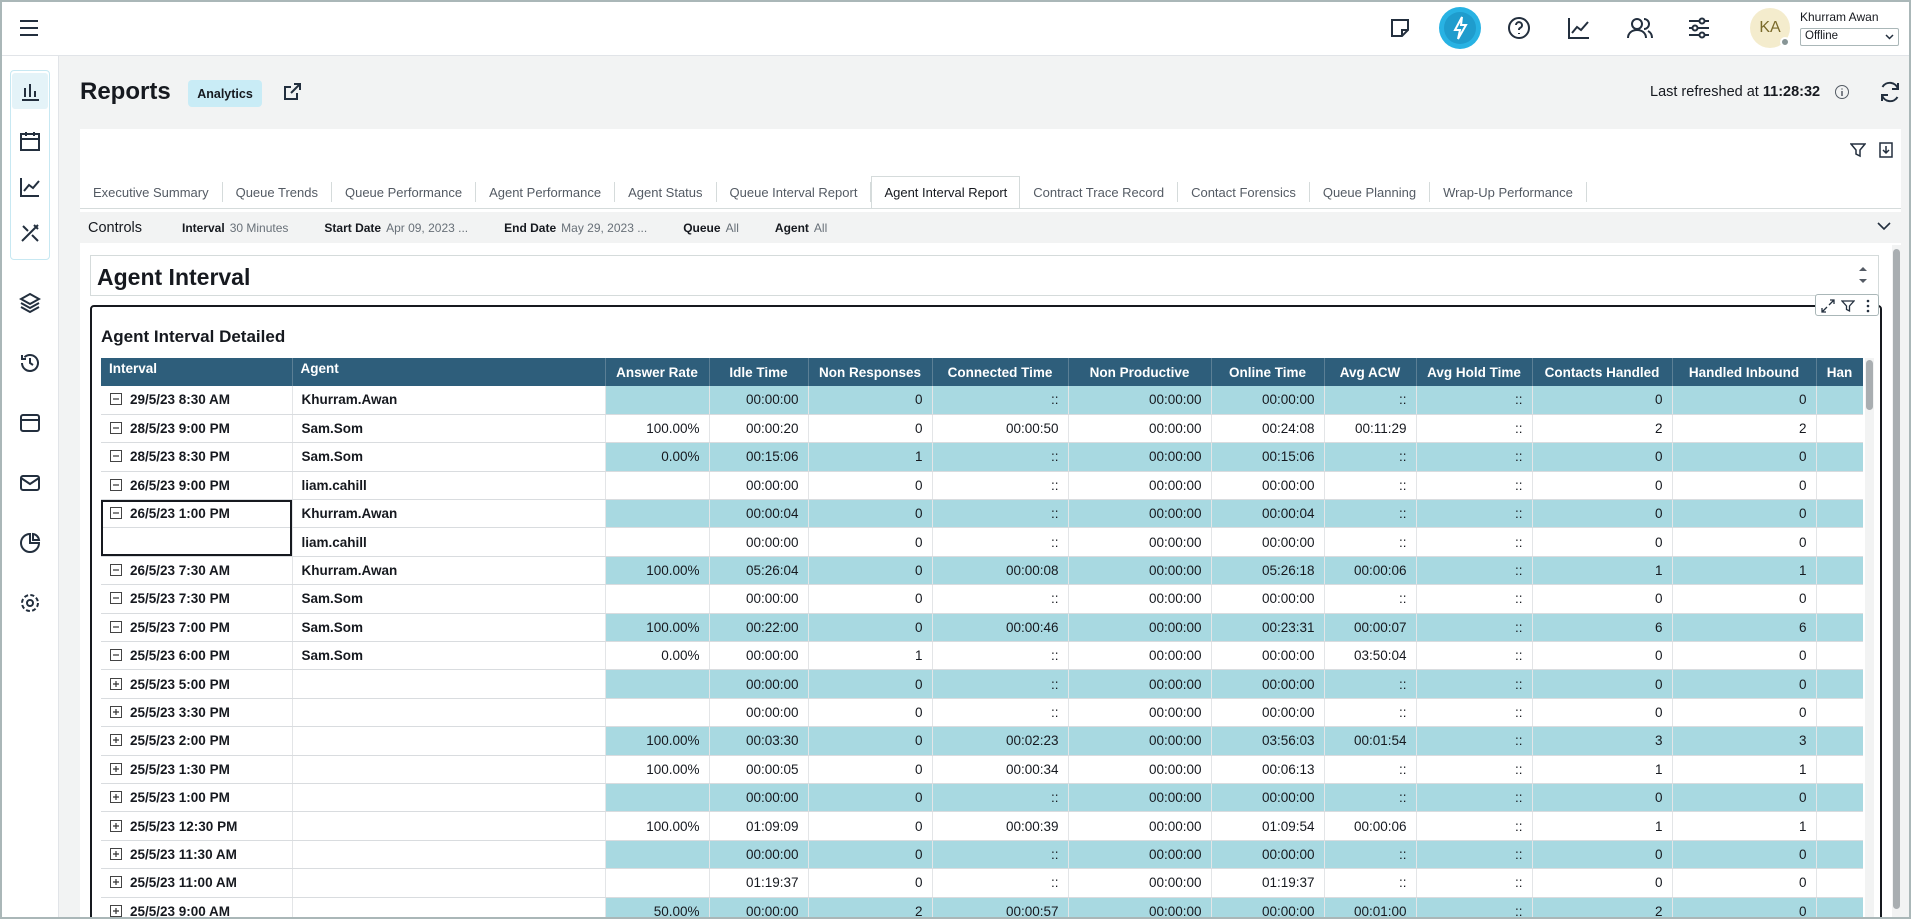 This screenshot has height=919, width=1911. Describe the element at coordinates (711, 228) in the screenshot. I see `control-filter: QueueAll` at that location.